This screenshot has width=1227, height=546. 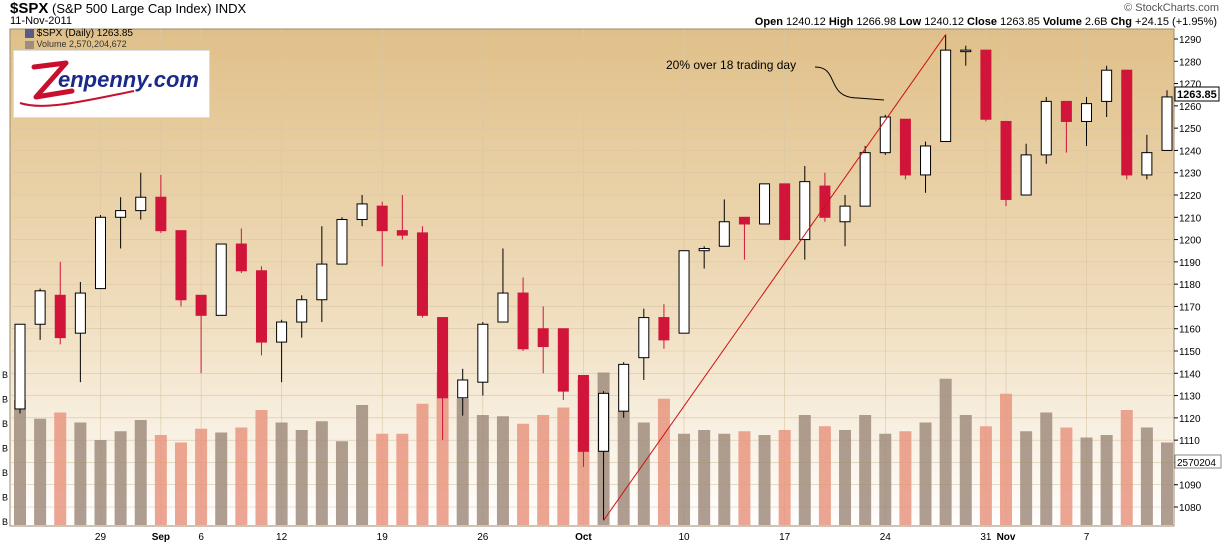 What do you see at coordinates (84, 33) in the screenshot?
I see `price-legend-text: $SPX (Daily) 1263.85` at bounding box center [84, 33].